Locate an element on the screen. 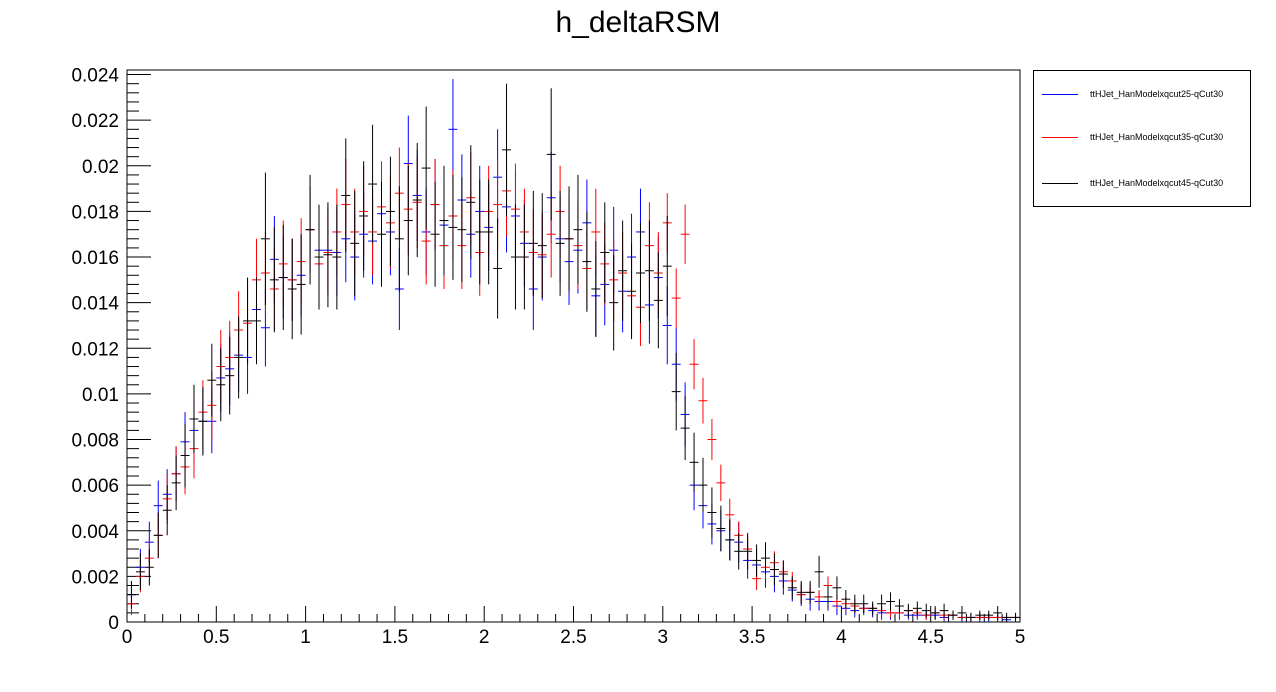  y-tick-label: 0.01 is located at coordinates (100, 395).